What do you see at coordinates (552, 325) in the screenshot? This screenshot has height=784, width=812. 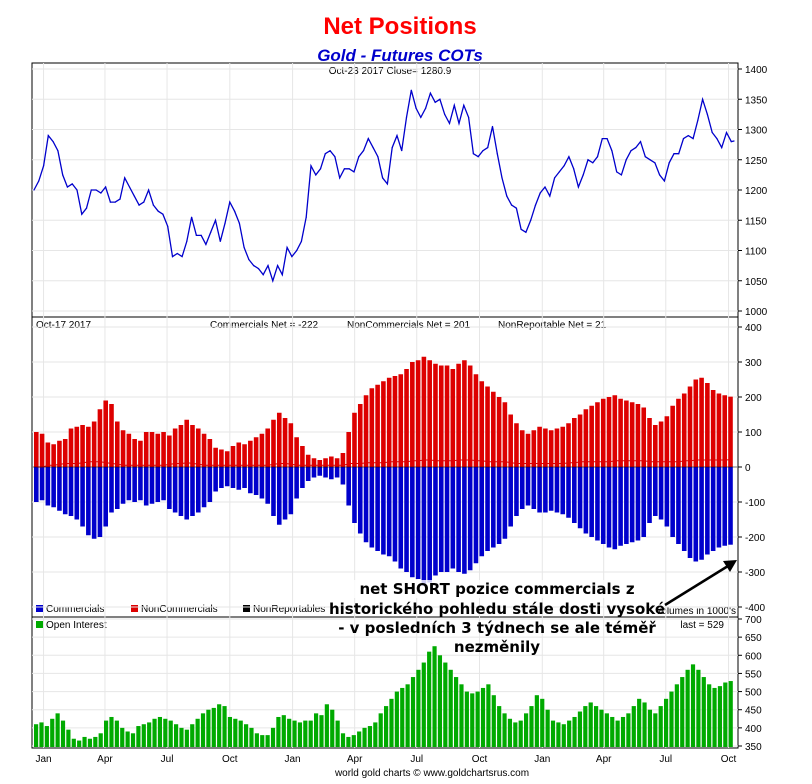 I see `nonreportable-net-label: NonReportable Net = 21` at bounding box center [552, 325].